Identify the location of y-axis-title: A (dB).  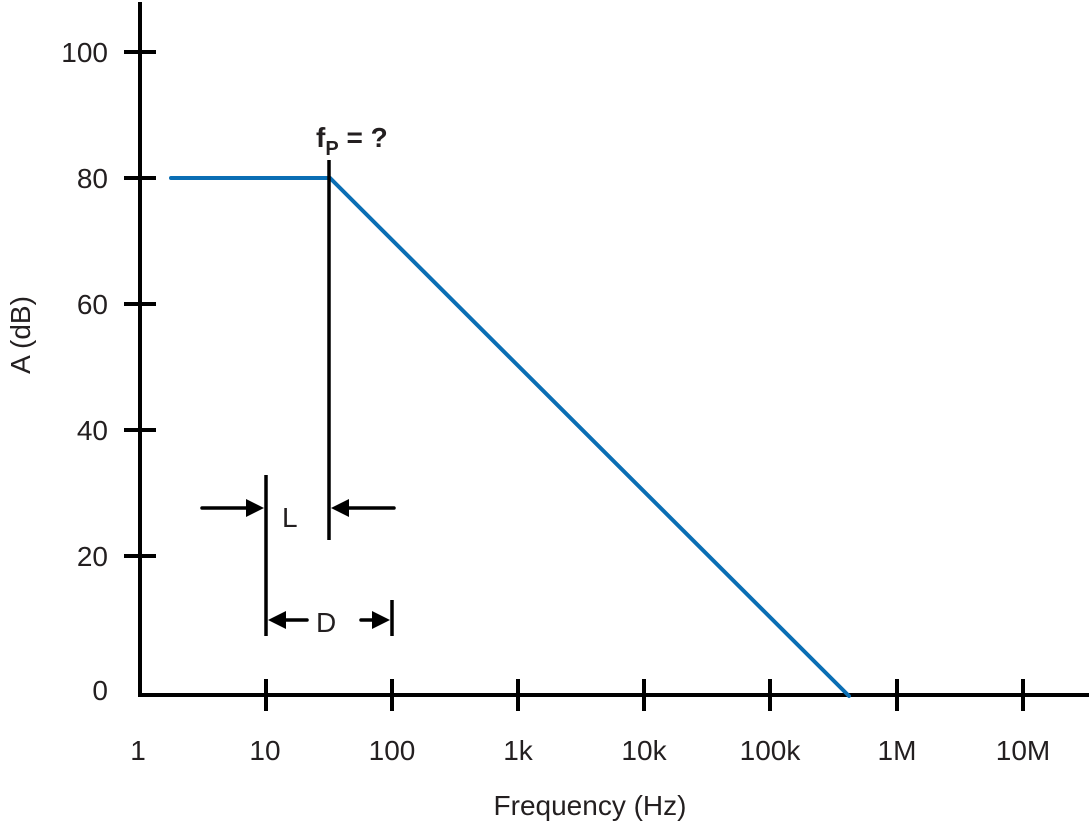
(20, 335).